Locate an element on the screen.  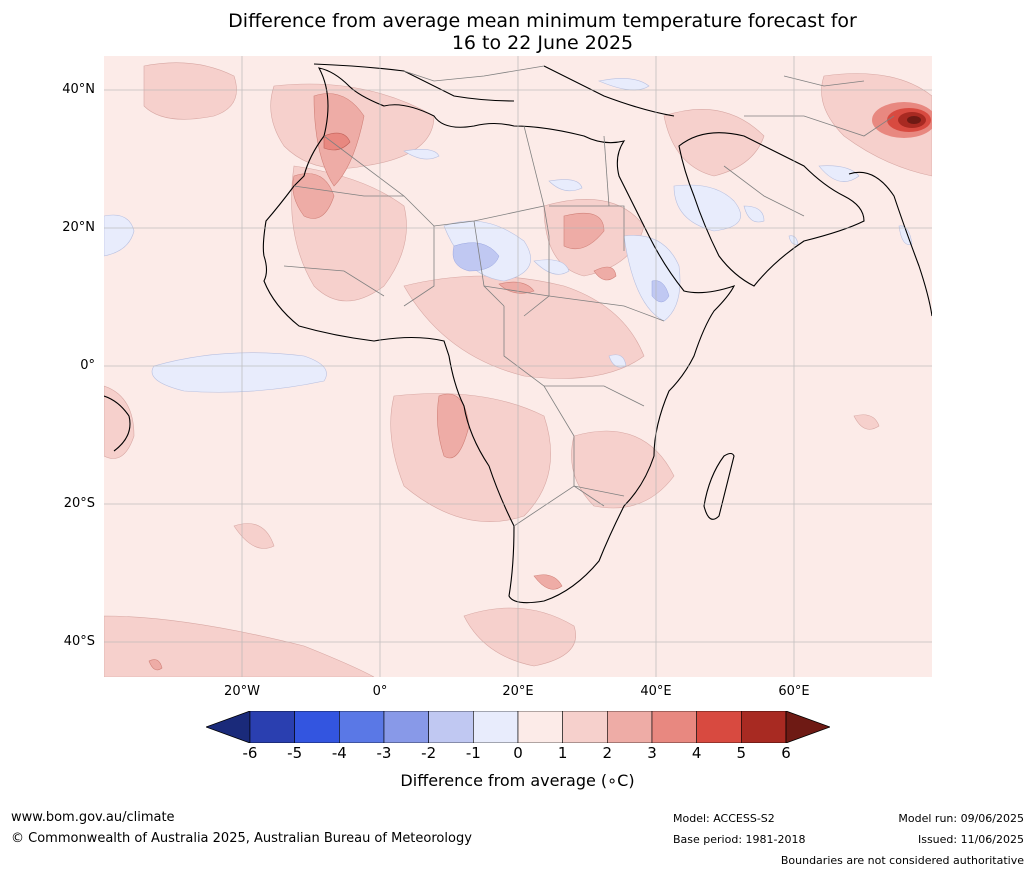
title-line-2: 16 to 22 June 2025 is located at coordinates (542, 43).